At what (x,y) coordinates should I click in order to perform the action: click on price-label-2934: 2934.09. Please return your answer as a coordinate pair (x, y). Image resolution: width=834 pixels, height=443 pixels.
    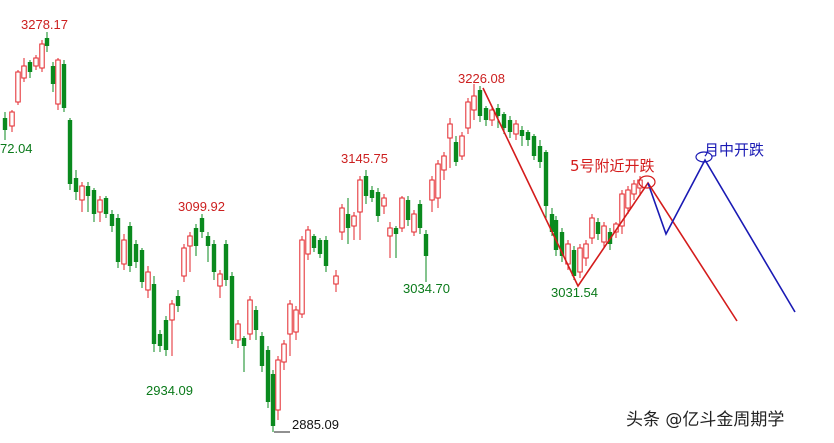
    Looking at the image, I should click on (169, 390).